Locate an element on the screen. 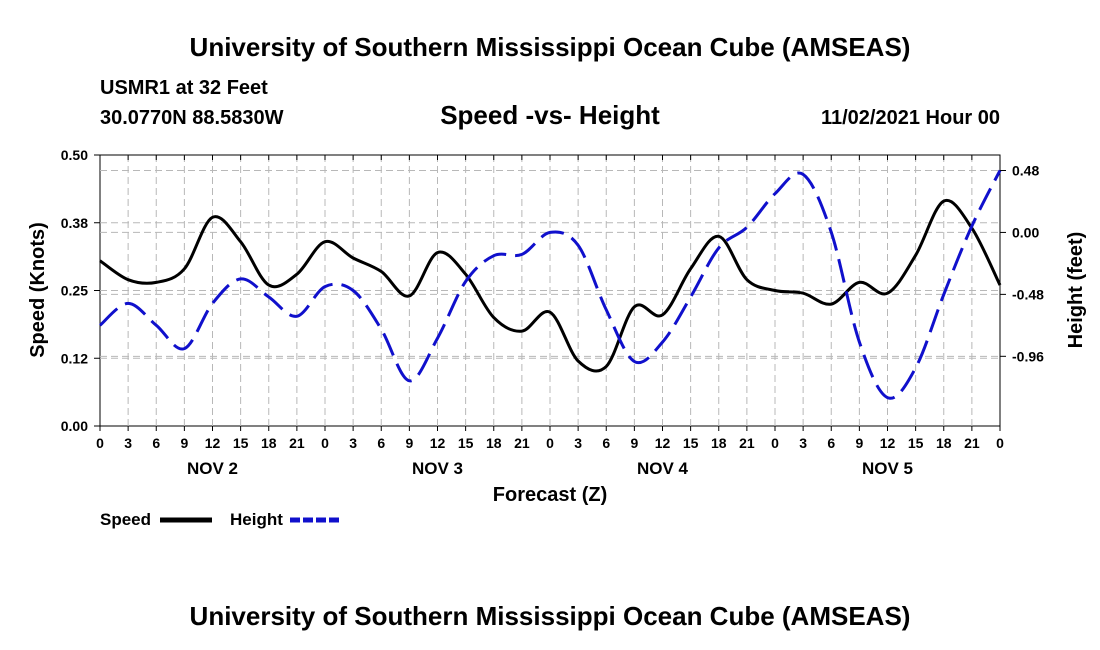  chart-title: Speed -vs- Height is located at coordinates (550, 115).